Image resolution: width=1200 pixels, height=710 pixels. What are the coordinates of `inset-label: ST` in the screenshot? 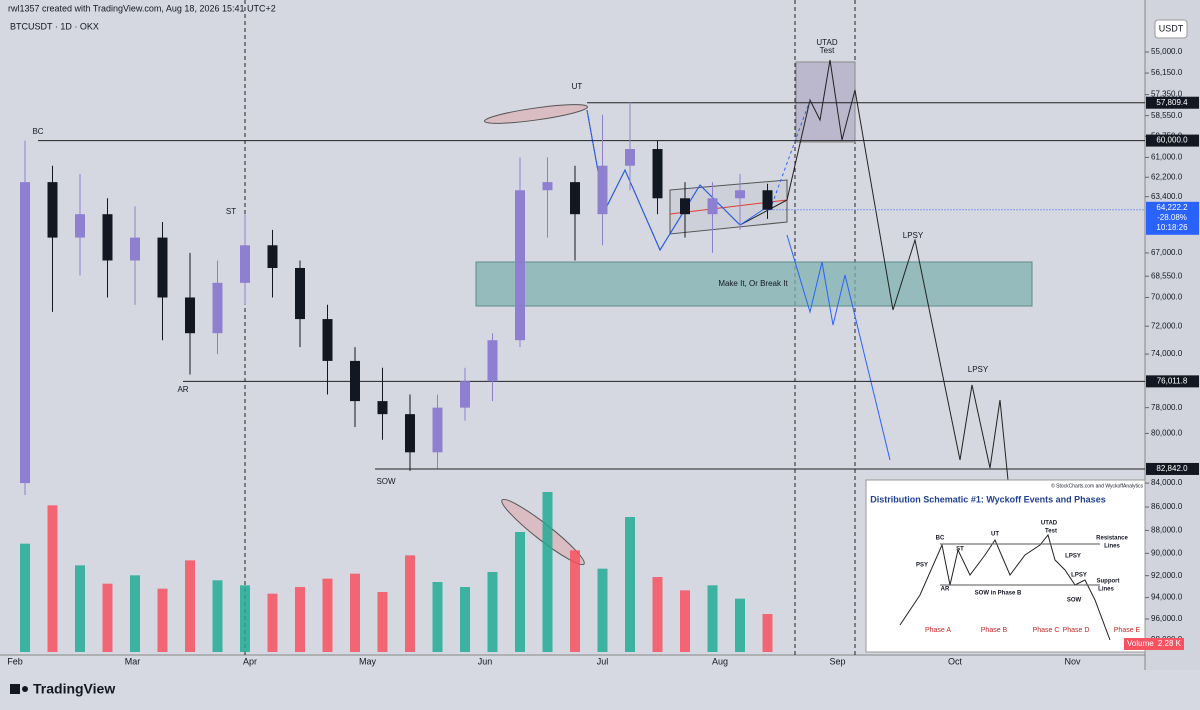 It's located at (960, 550).